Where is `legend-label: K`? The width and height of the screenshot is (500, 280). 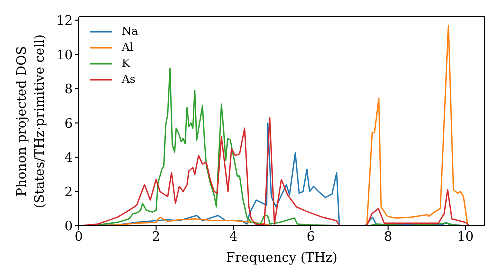 legend-label: K is located at coordinates (126, 64).